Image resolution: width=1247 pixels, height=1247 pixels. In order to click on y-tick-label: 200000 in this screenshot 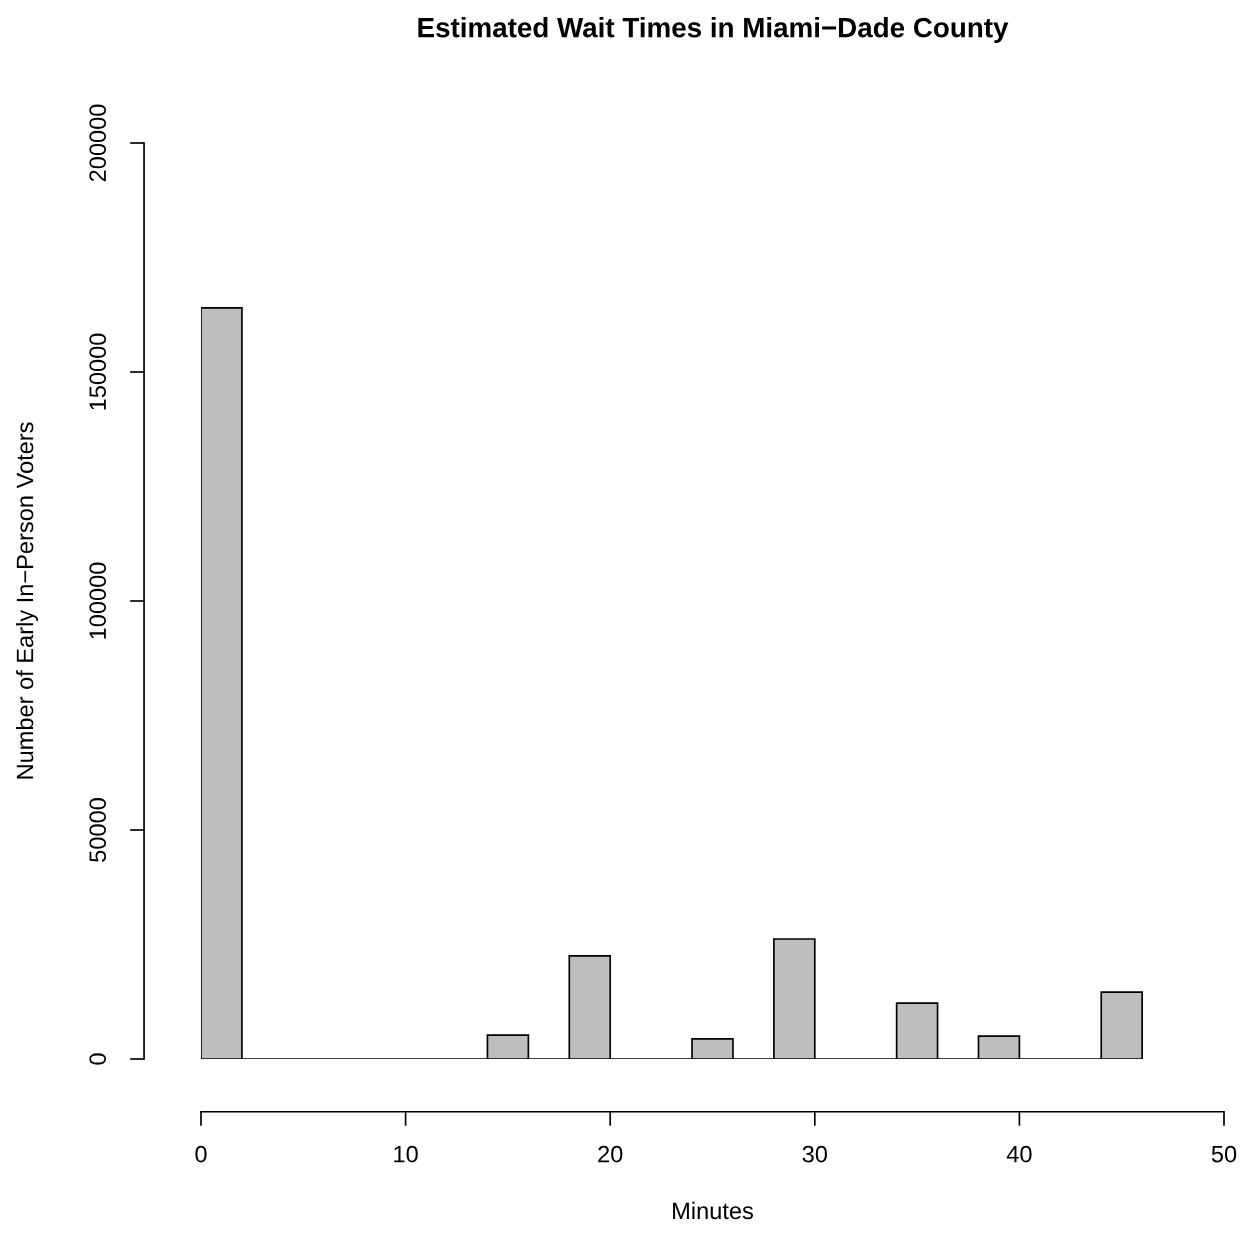, I will do `click(98, 143)`.